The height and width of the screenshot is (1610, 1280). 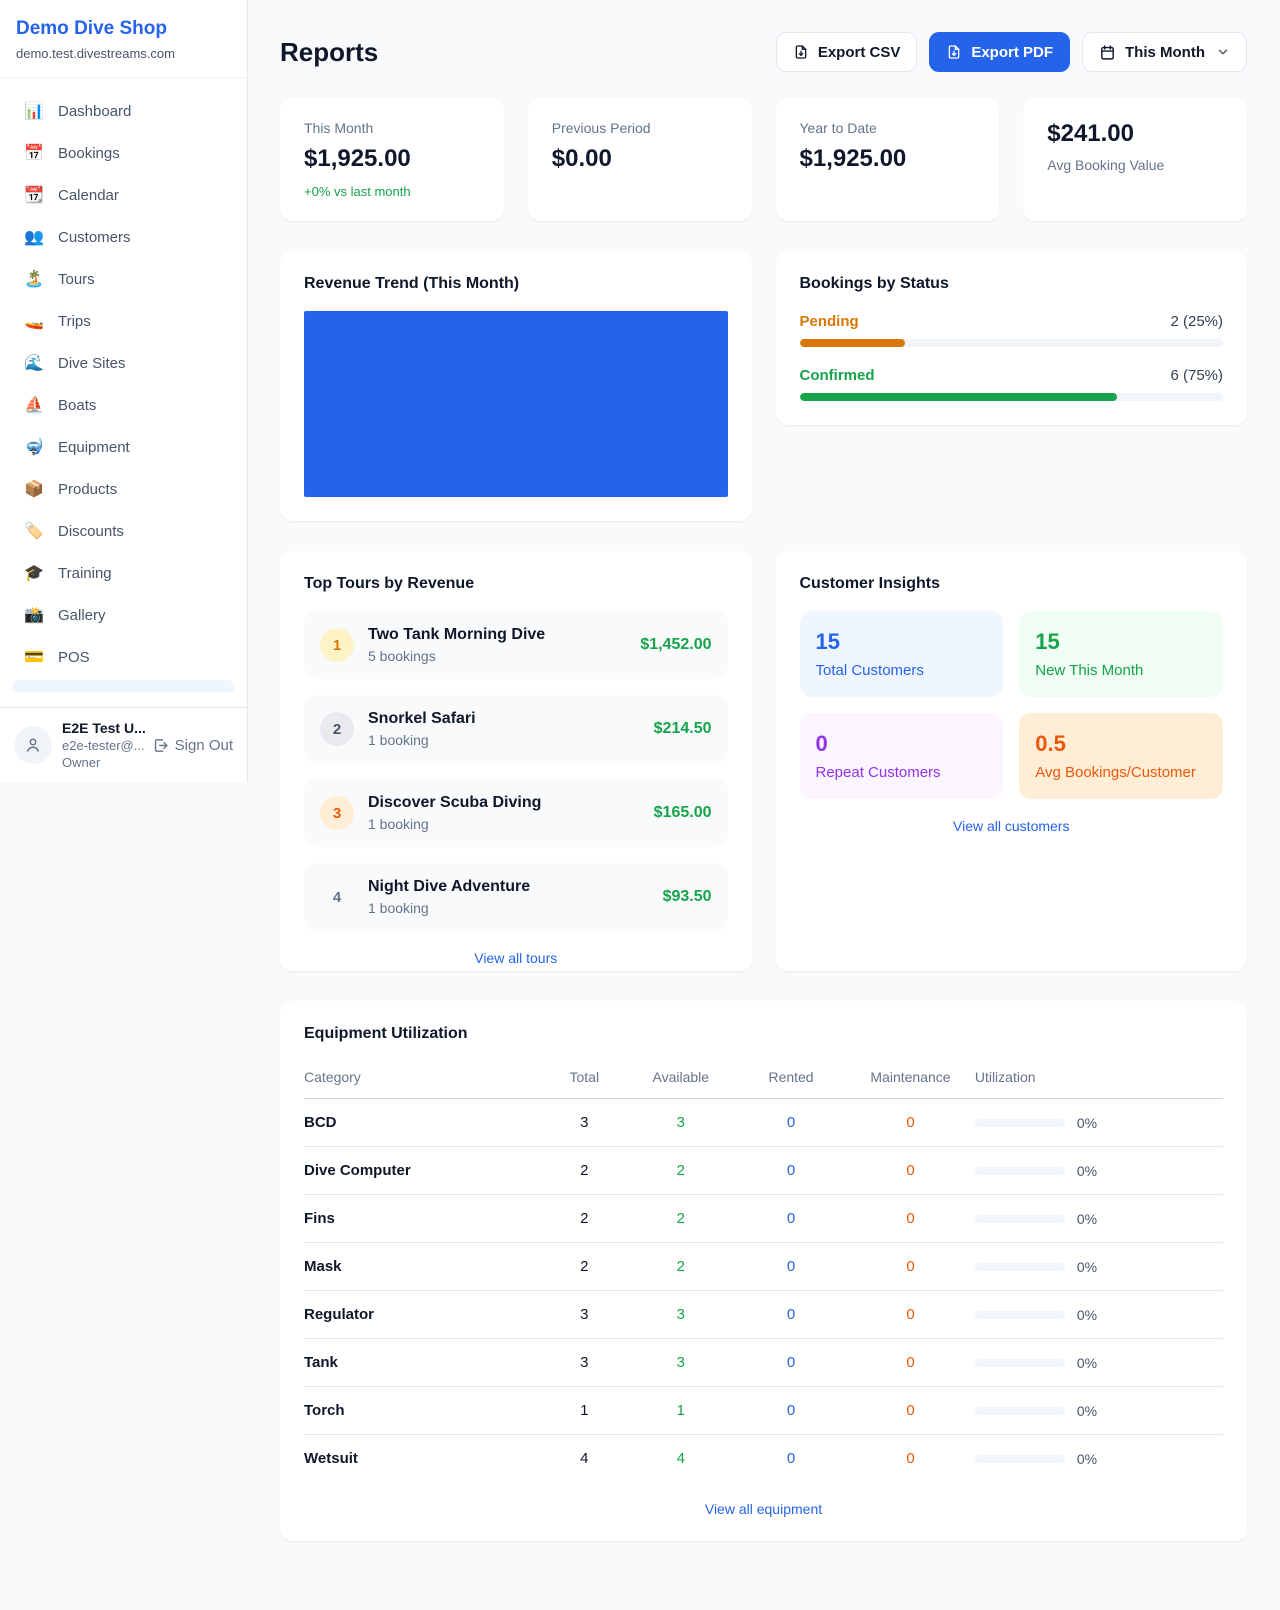 I want to click on sidebar-item-dive-sites: 🌊 Dive Sites, so click(x=123, y=363).